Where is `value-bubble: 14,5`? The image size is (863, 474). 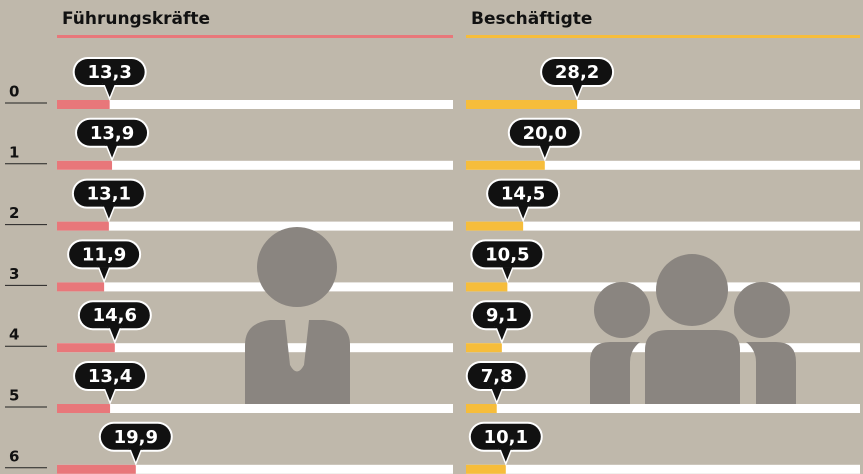
value-bubble: 14,5 is located at coordinates (523, 200).